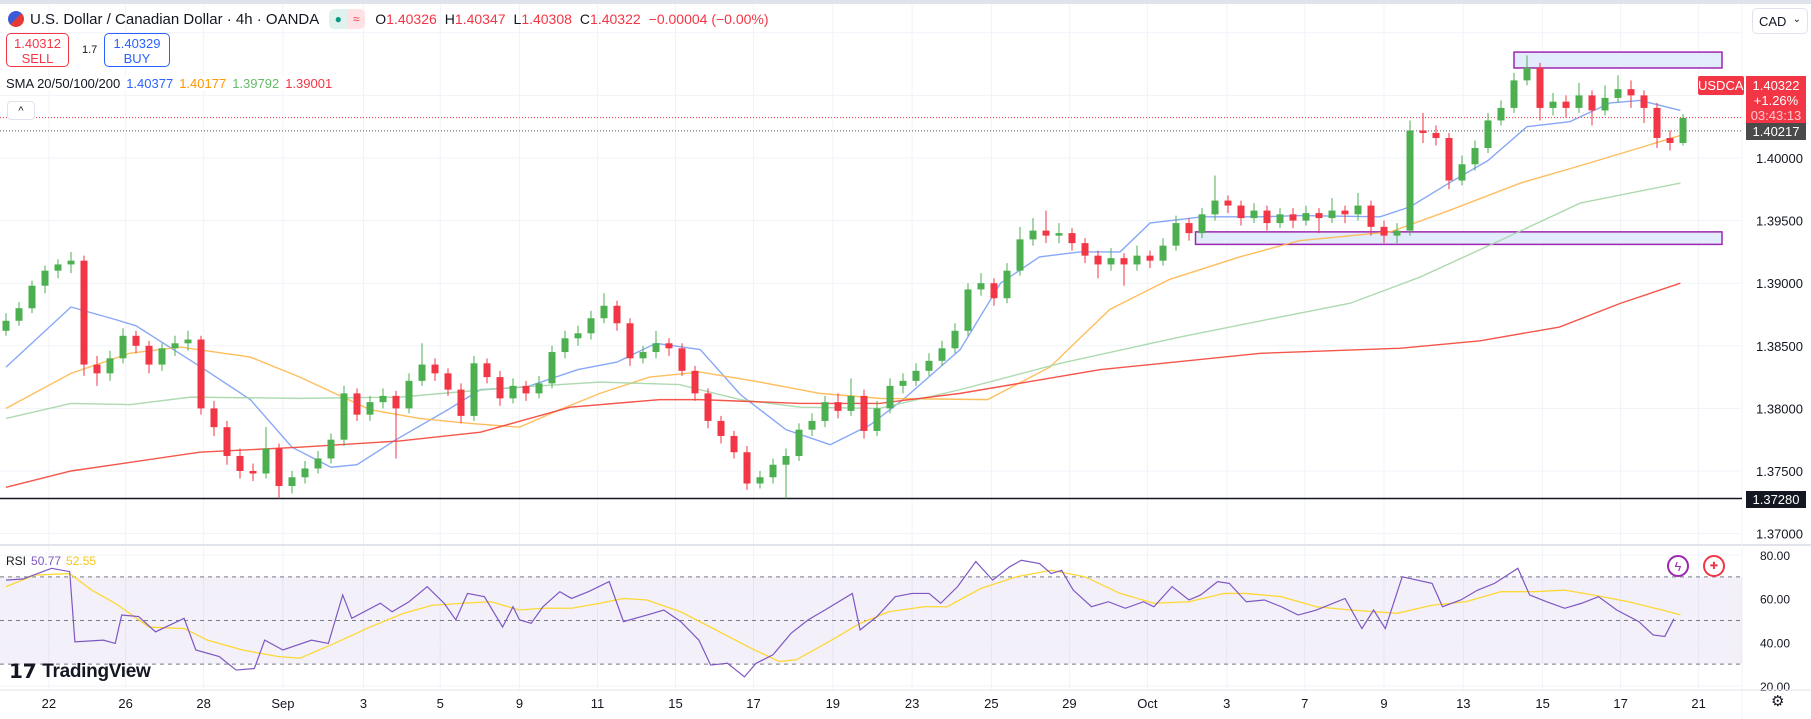  What do you see at coordinates (1773, 21) in the screenshot?
I see `currency-value: CAD` at bounding box center [1773, 21].